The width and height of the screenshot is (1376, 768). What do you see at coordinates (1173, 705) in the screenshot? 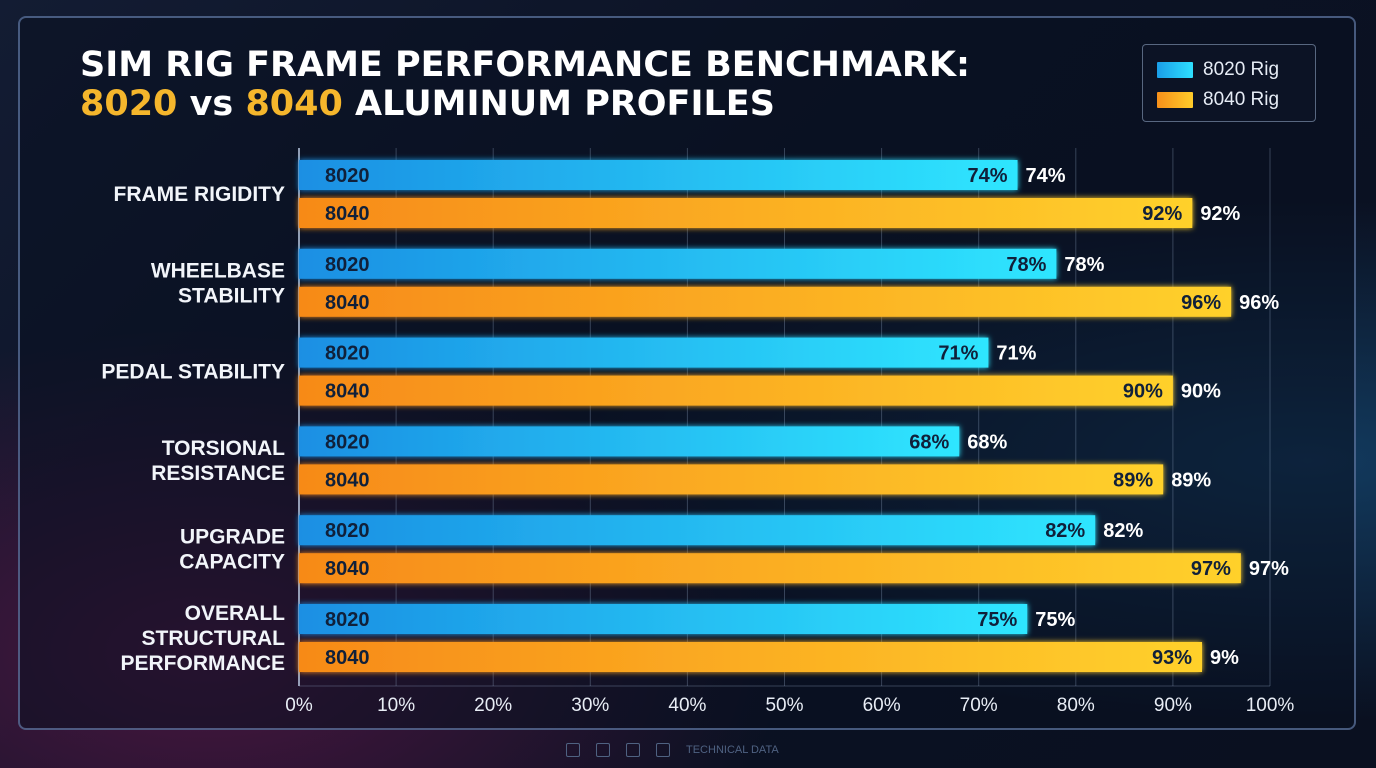
I see `x-tick-label: 90%` at bounding box center [1173, 705].